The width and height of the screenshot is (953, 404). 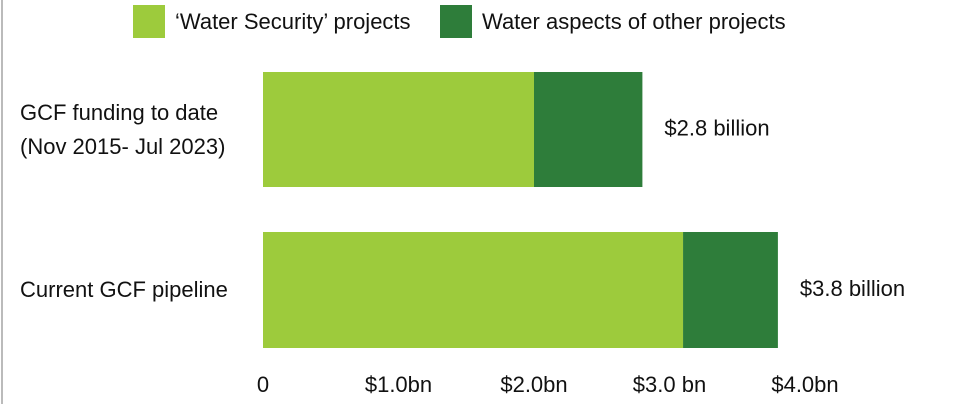 I want to click on legend-label: ‘Water Security’ projects, so click(x=293, y=21).